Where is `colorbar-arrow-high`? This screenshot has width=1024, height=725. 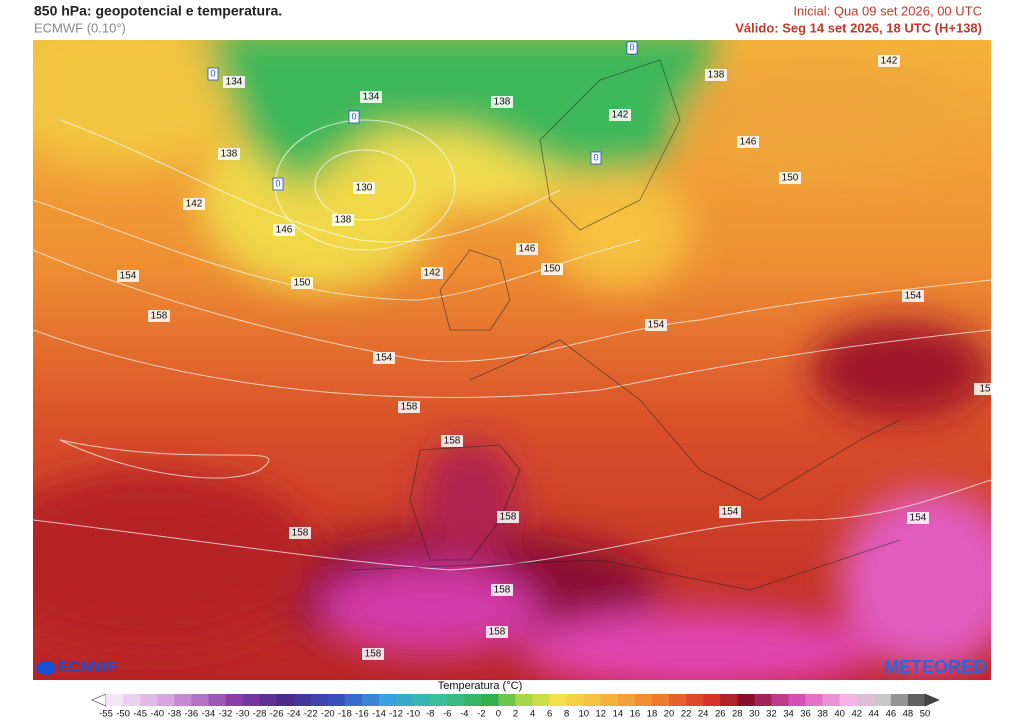
colorbar-arrow-high is located at coordinates (932, 700).